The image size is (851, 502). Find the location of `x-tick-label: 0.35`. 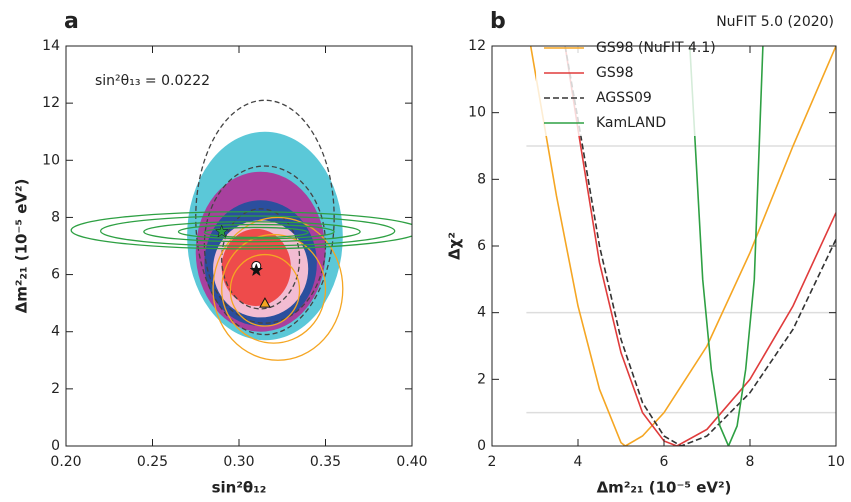

x-tick-label: 0.35 is located at coordinates (325, 462).